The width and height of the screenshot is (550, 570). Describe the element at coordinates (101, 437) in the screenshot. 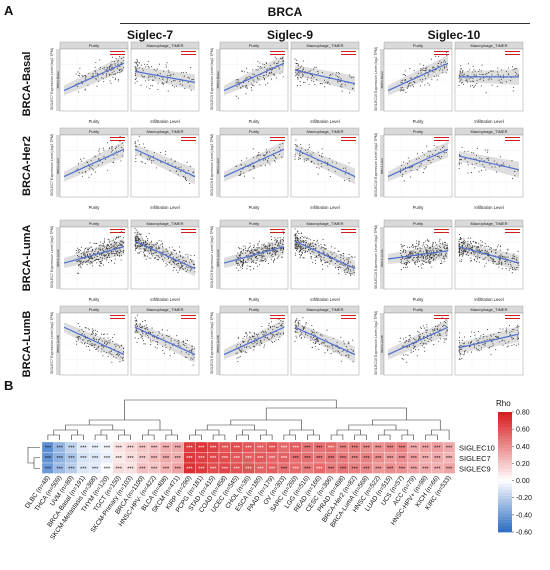

I see `dendrogram-branch` at that location.